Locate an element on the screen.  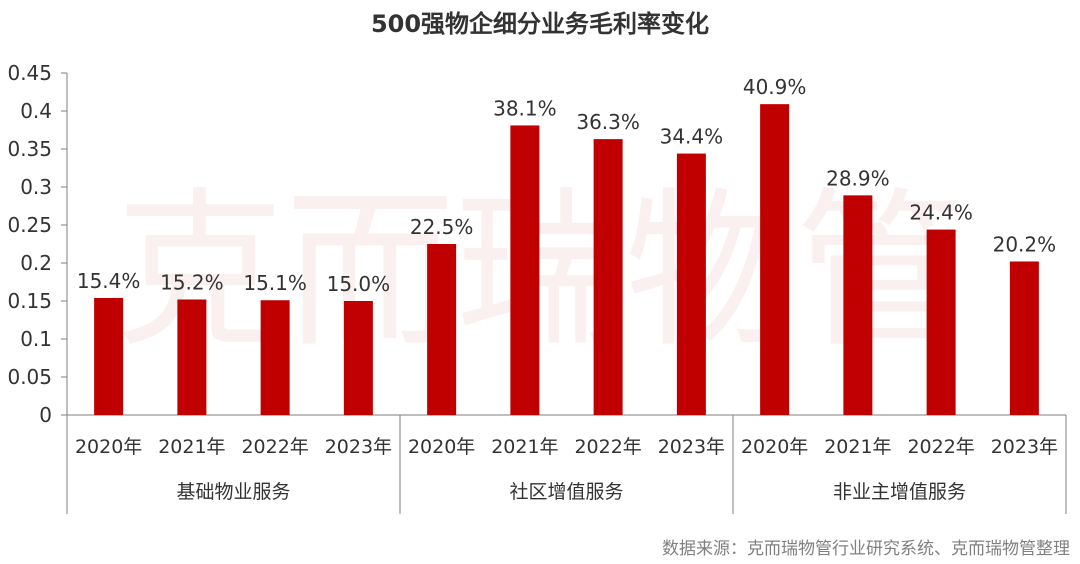
data-label: 15.1% is located at coordinates (275, 283).